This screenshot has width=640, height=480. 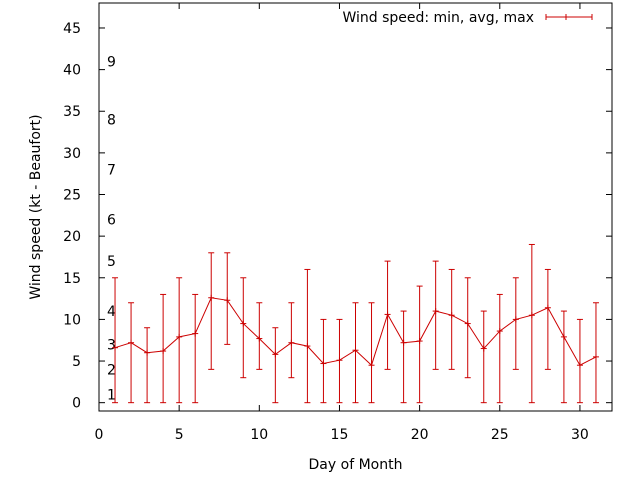 I want to click on x-tick-label: 25, so click(x=500, y=435).